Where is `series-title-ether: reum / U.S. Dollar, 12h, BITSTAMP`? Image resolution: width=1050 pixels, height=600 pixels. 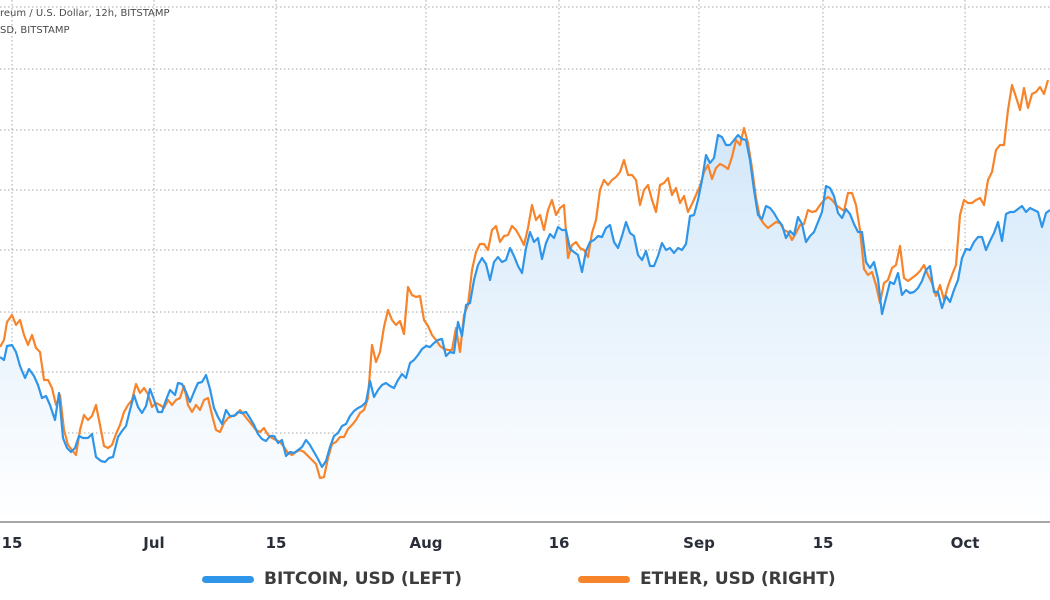 series-title-ether: reum / U.S. Dollar, 12h, BITSTAMP is located at coordinates (85, 13).